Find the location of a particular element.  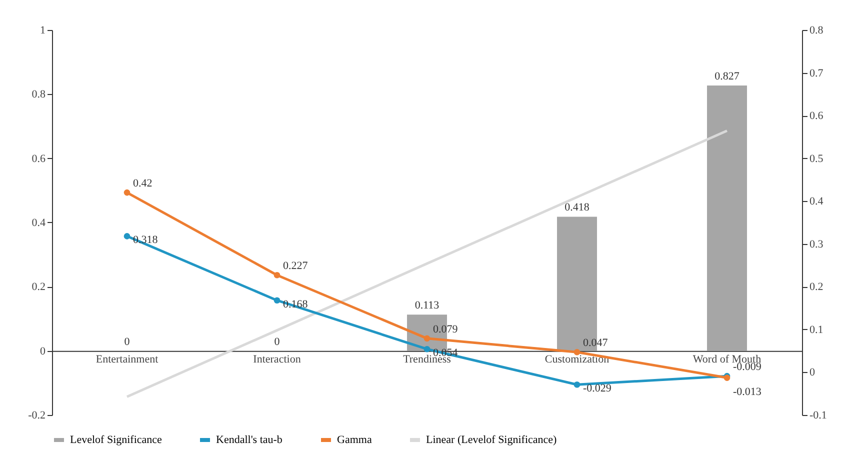

y2-tick-label: 0.4 is located at coordinates (817, 202).